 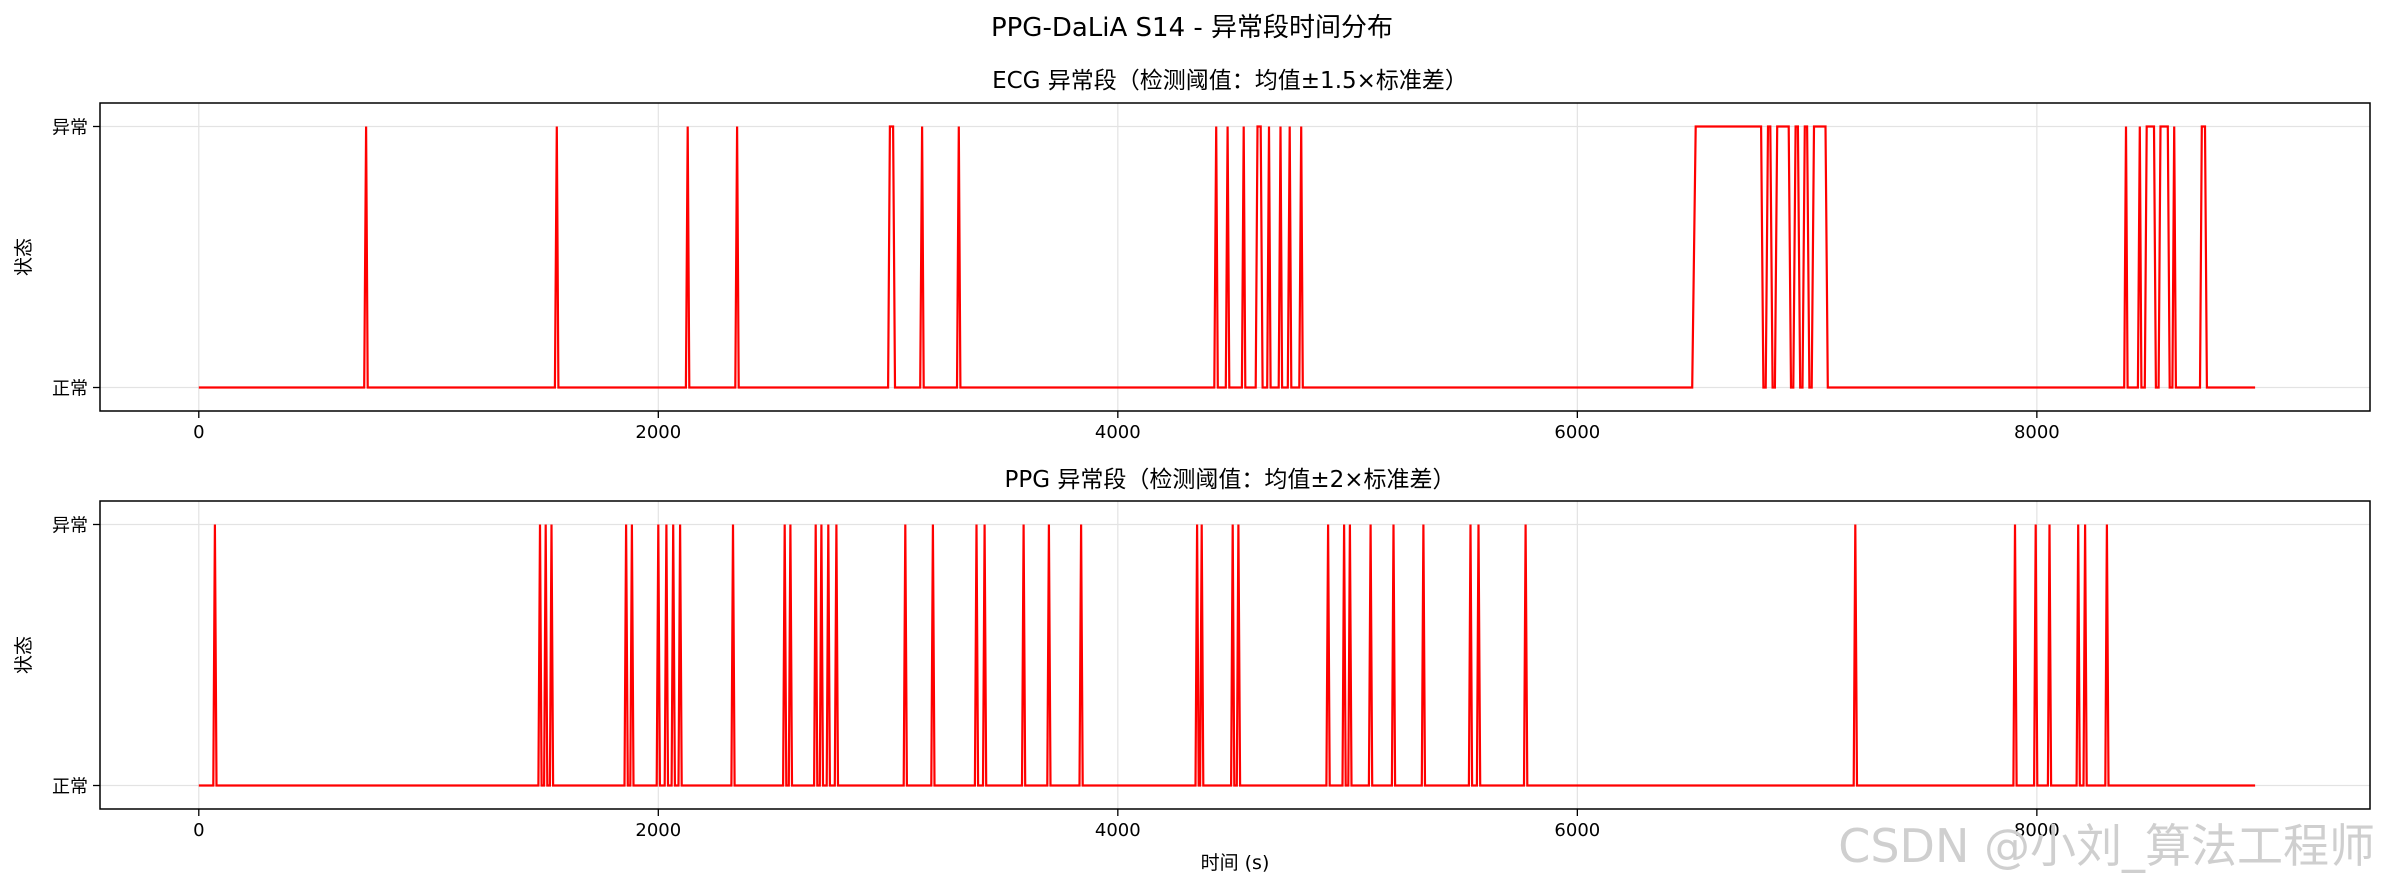 I want to click on ppg-y-axis-label: 状态, so click(x=24, y=655).